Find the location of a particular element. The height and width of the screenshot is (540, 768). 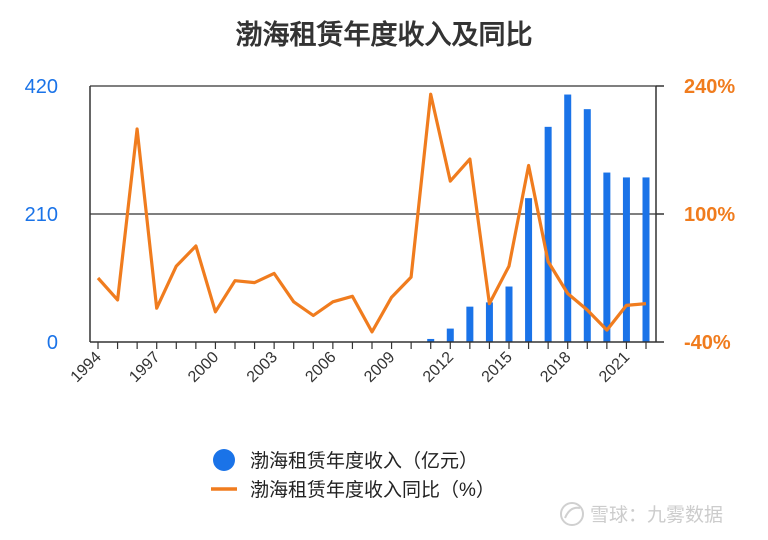

x-tick-label: 1994 is located at coordinates (86, 367).